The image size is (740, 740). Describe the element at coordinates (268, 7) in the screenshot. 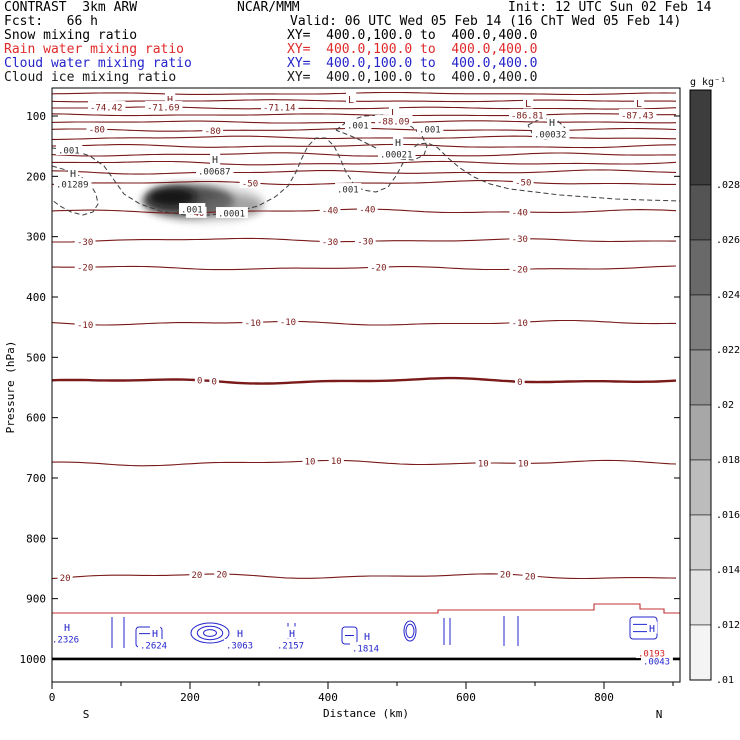

I see `center-title: NCAR/MMM` at that location.